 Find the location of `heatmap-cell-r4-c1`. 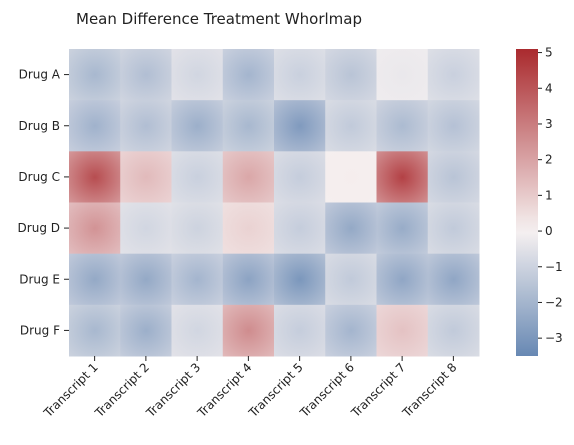

heatmap-cell-r4-c1 is located at coordinates (95, 228).